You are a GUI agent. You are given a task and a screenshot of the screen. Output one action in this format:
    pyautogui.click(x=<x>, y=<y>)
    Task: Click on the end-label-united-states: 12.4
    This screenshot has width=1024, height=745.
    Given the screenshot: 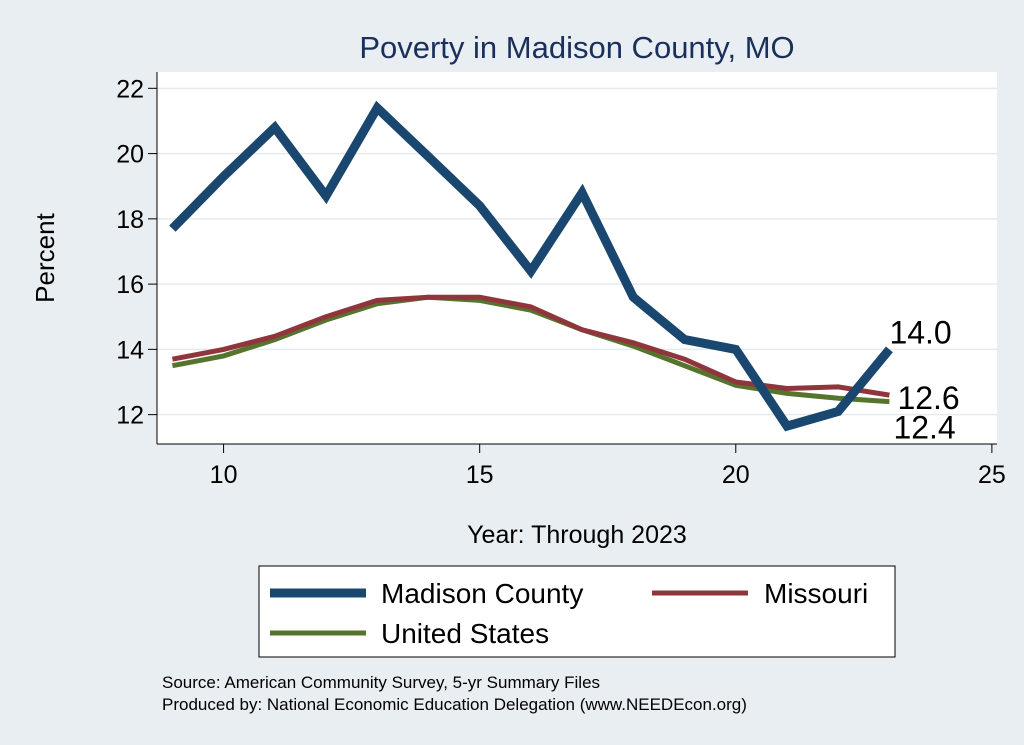 What is the action you would take?
    pyautogui.click(x=924, y=428)
    